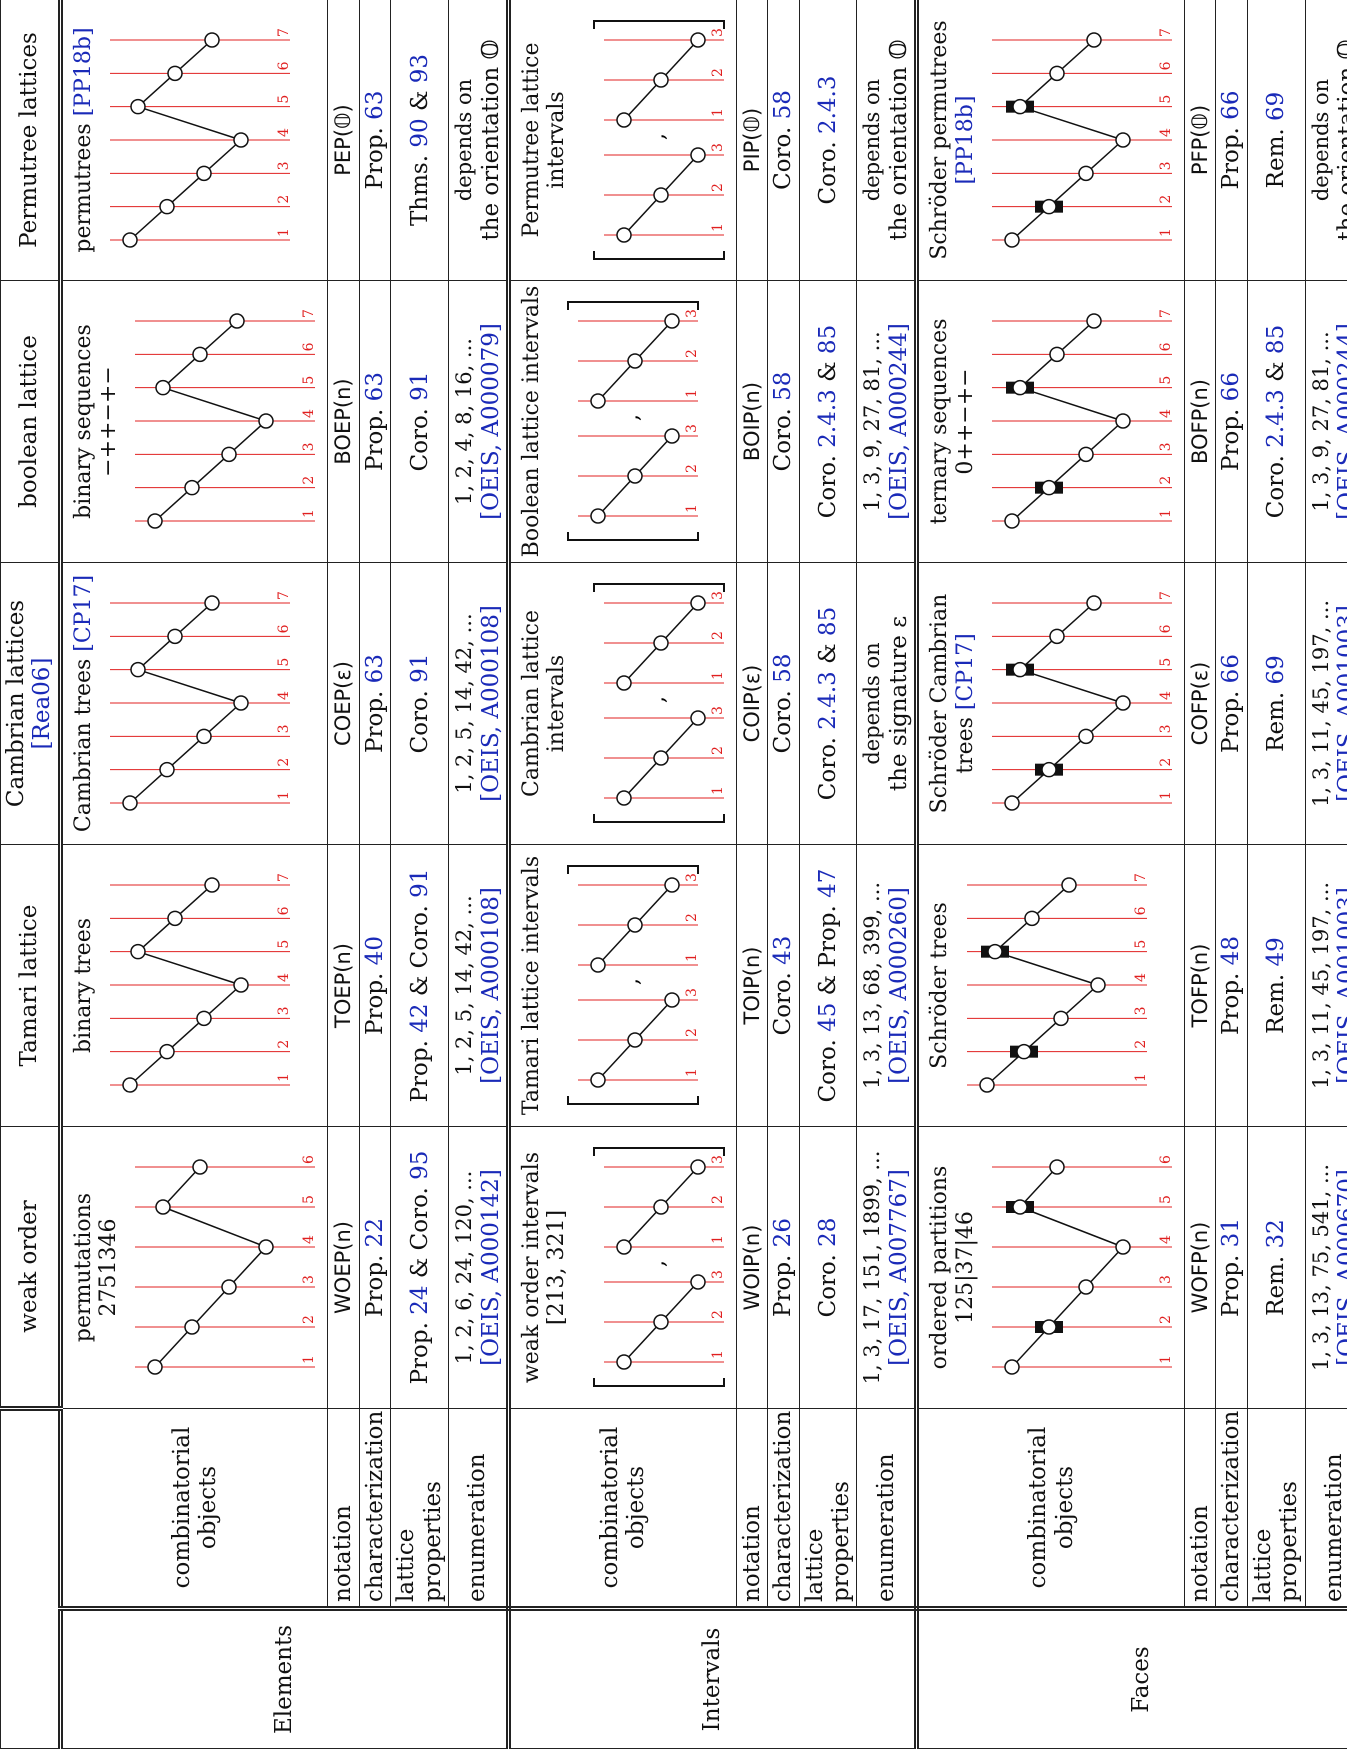 Image resolution: width=1347 pixels, height=1749 pixels. What do you see at coordinates (827, 621) in the screenshot?
I see `intervals-cambrian-lattice-ref2: 85` at bounding box center [827, 621].